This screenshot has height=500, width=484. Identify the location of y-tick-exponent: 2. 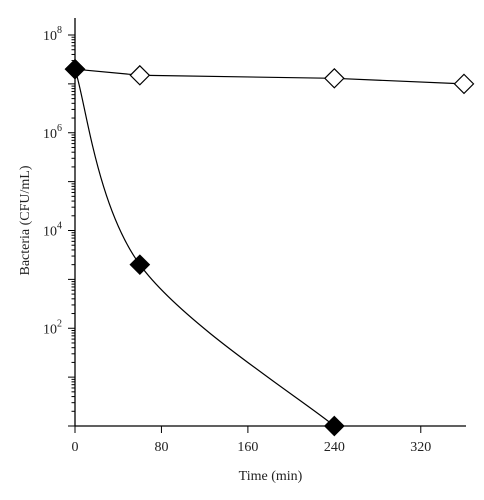
(59, 323).